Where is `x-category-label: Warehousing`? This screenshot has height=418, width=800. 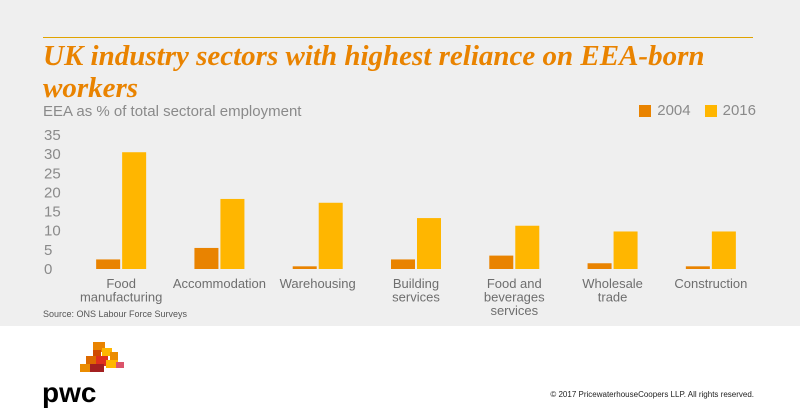
x-category-label: Warehousing is located at coordinates (318, 283).